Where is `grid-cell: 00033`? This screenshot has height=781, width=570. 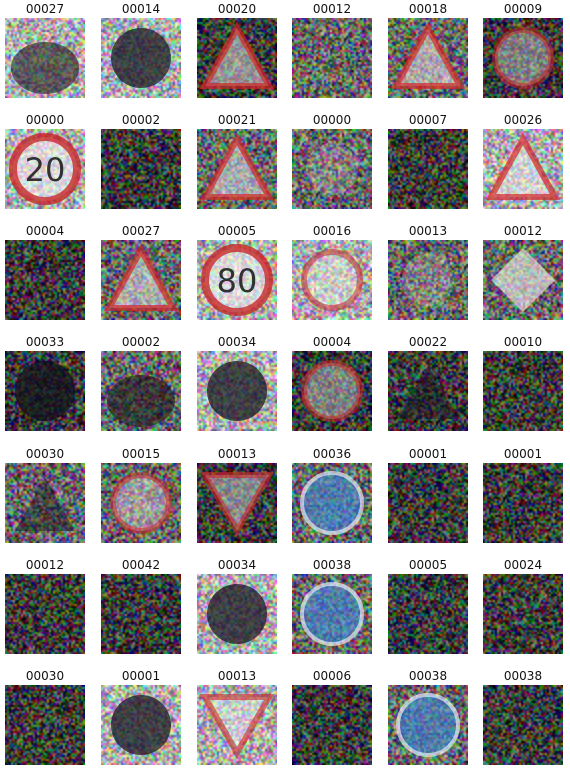 grid-cell: 00033 is located at coordinates (45, 382).